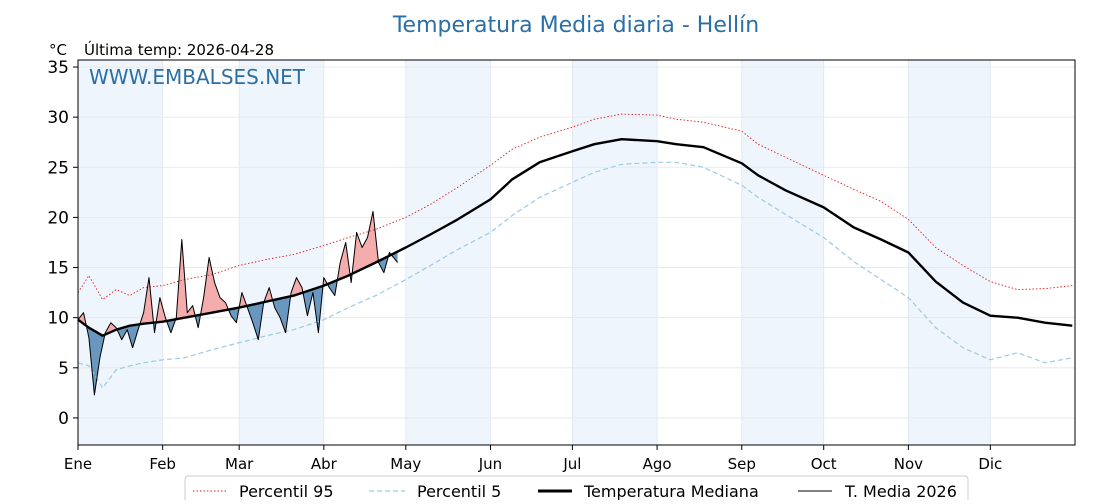 This screenshot has width=1120, height=504. What do you see at coordinates (824, 464) in the screenshot?
I see `x-tick-label: Oct` at bounding box center [824, 464].